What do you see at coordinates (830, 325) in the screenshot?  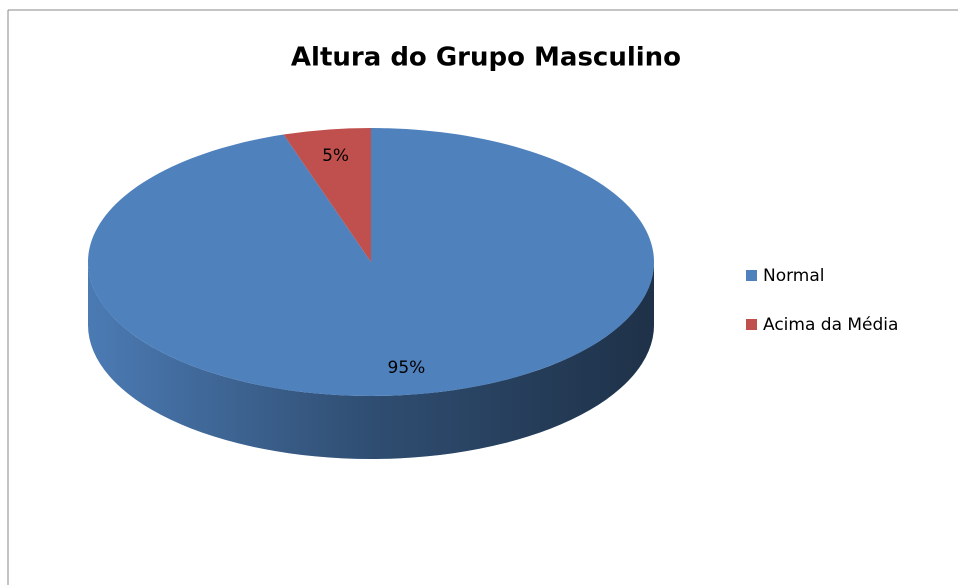 I see `legend-label: Acima da Média` at bounding box center [830, 325].